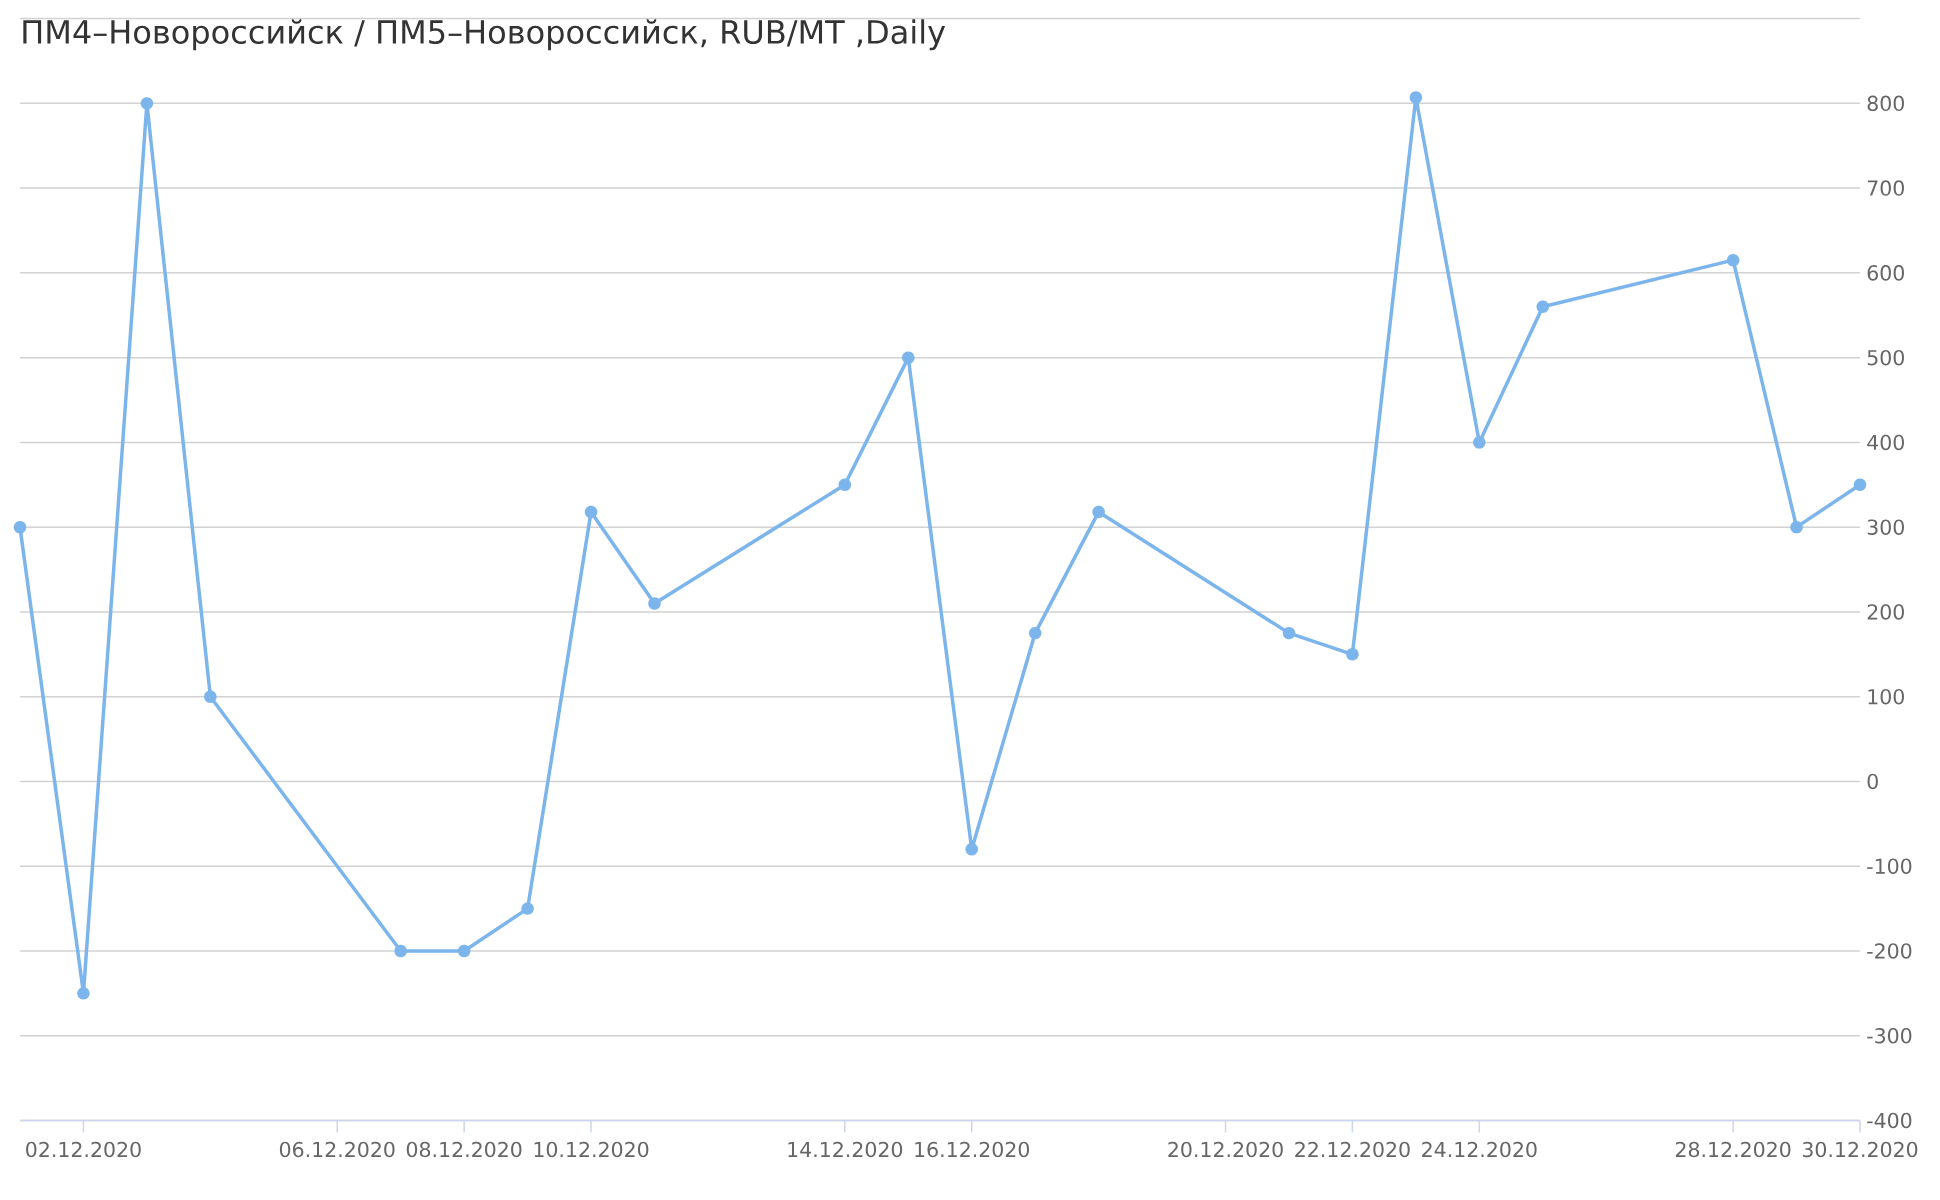 The width and height of the screenshot is (1940, 1200). I want to click on x-tick-label: 28.12.2020, so click(1733, 1149).